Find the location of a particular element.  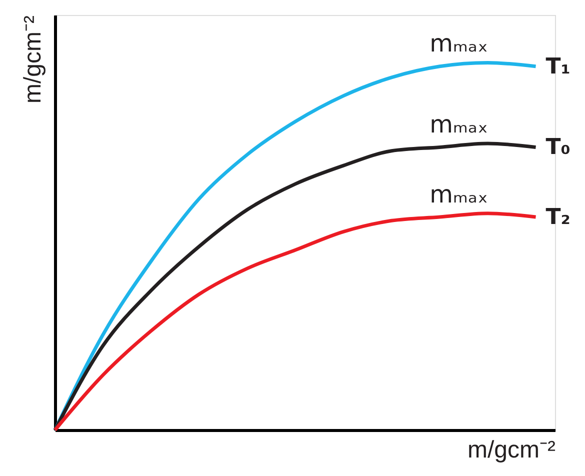

series-label: T₂ is located at coordinates (558, 217).